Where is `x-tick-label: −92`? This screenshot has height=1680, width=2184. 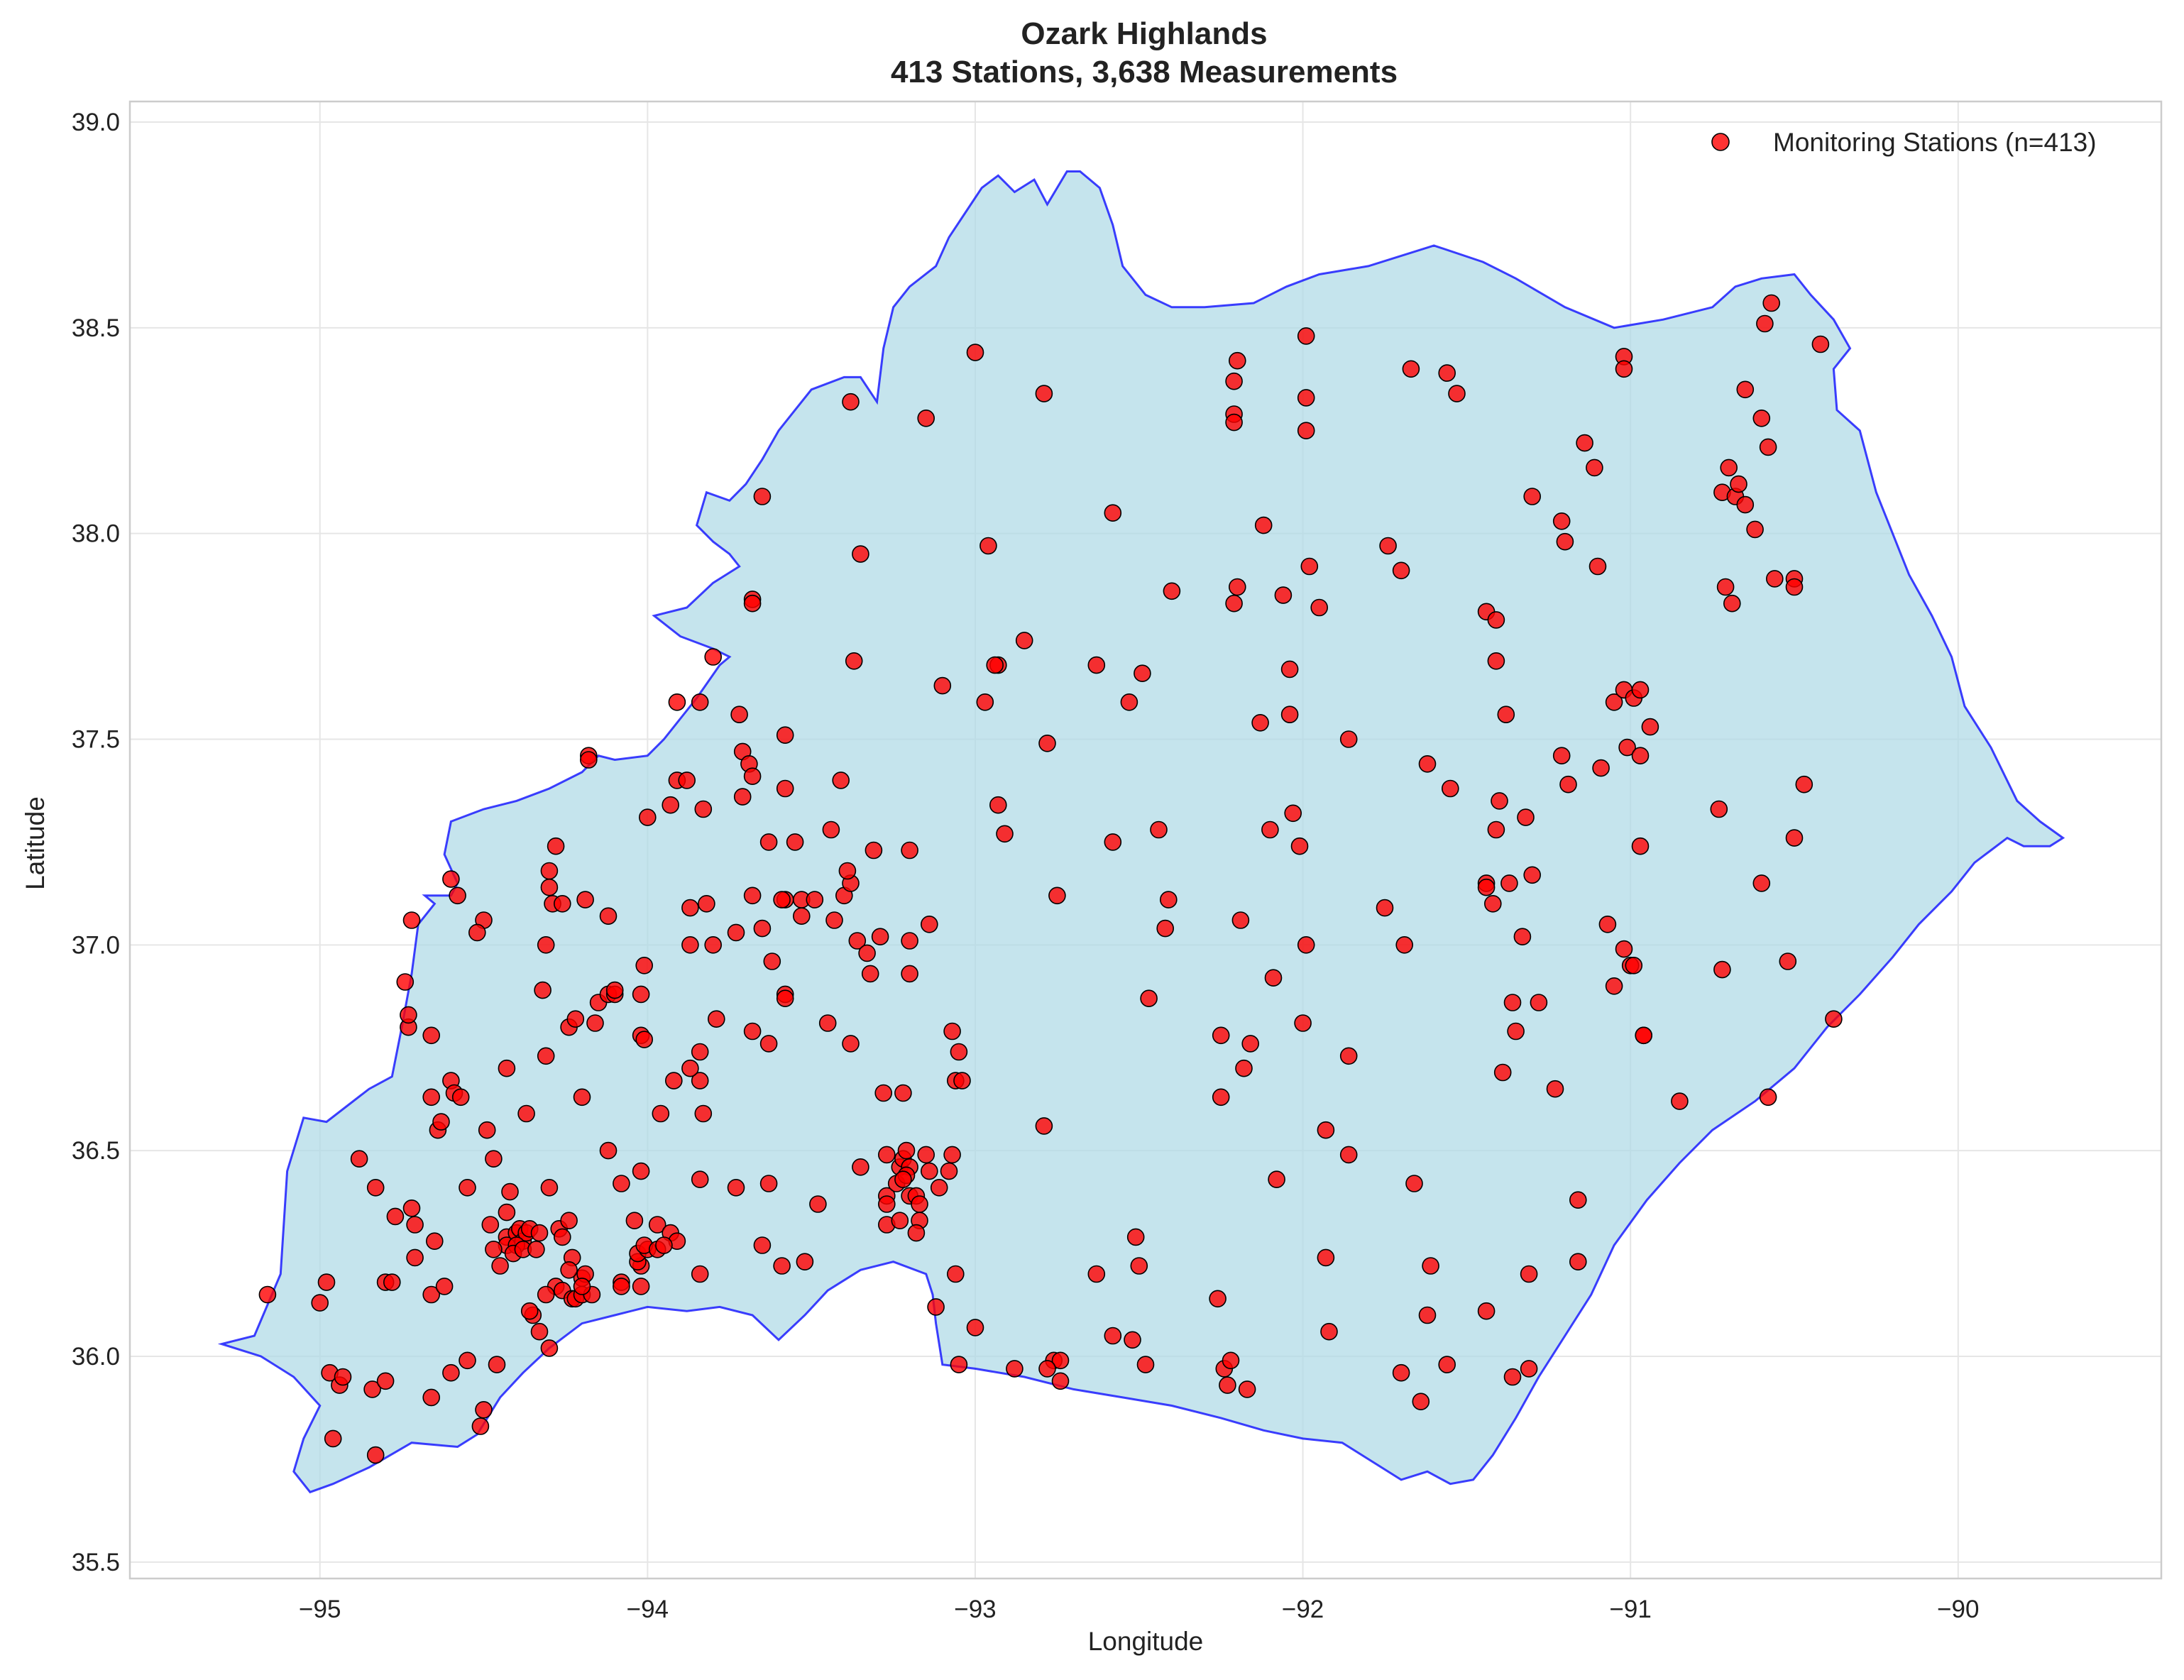
x-tick-label: −92 is located at coordinates (1303, 1610).